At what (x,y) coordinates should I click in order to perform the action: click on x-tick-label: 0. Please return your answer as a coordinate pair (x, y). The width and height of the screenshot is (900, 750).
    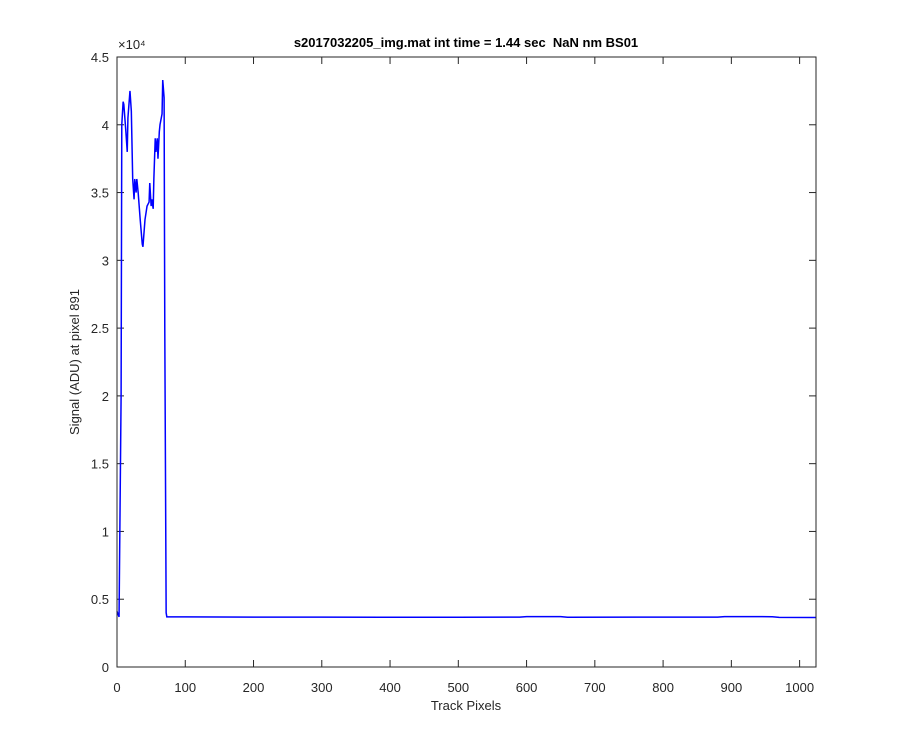
    Looking at the image, I should click on (116, 687).